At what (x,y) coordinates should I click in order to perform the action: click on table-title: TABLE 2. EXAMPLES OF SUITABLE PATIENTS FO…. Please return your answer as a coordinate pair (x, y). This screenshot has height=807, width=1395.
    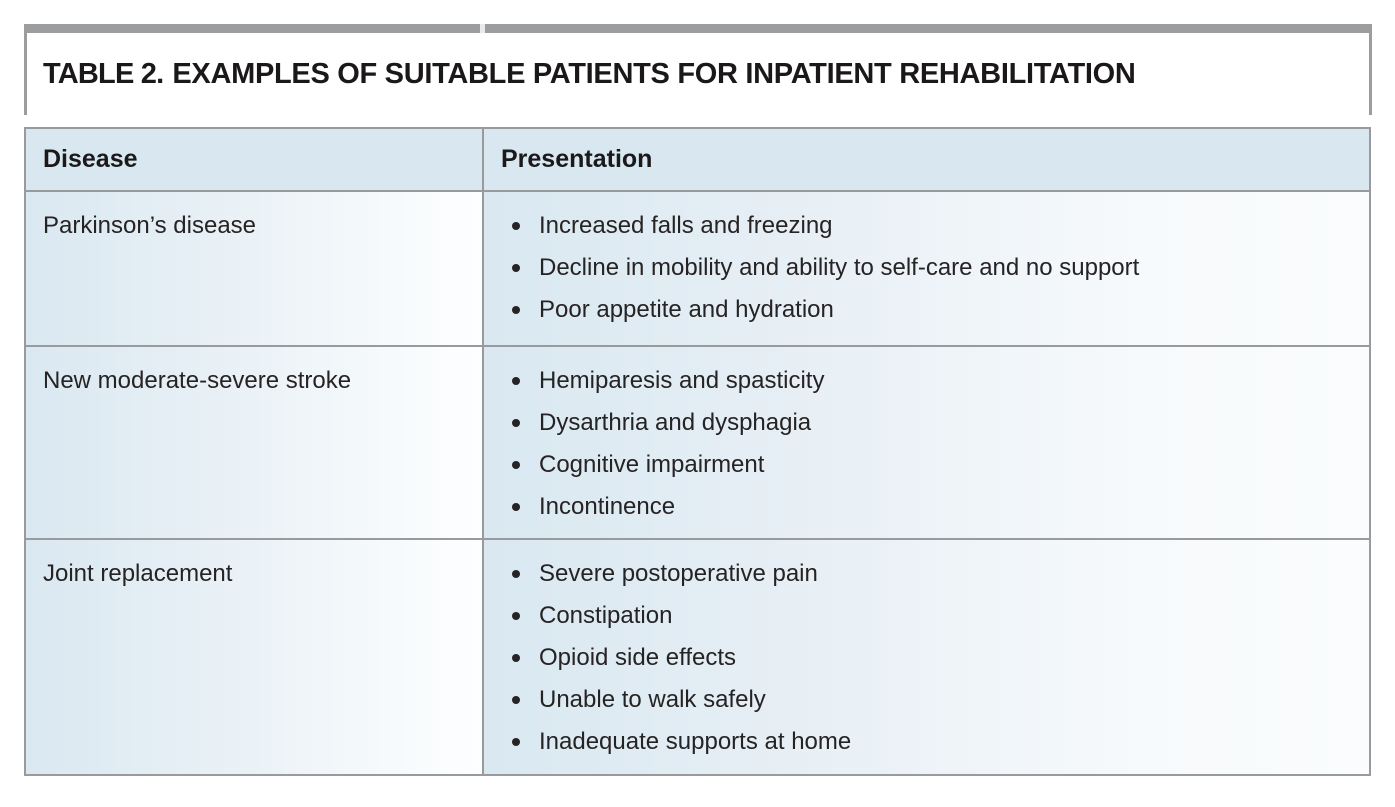
    Looking at the image, I should click on (589, 73).